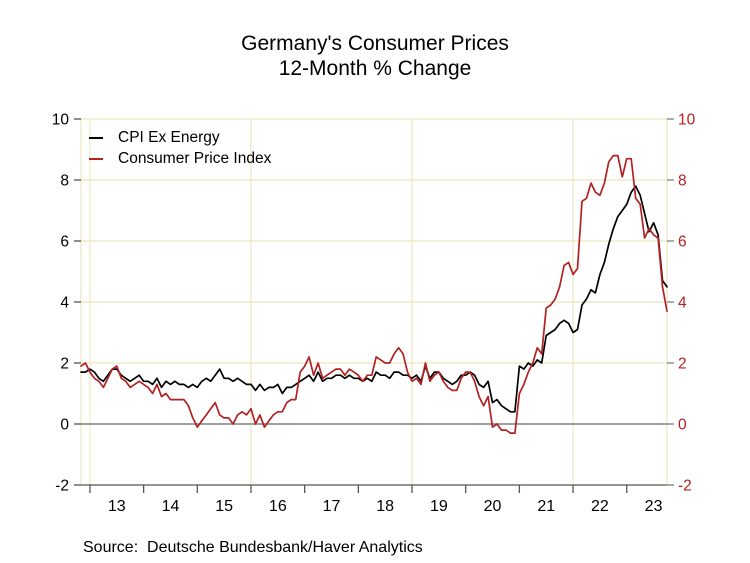  What do you see at coordinates (171, 506) in the screenshot?
I see `svg-text: 14` at bounding box center [171, 506].